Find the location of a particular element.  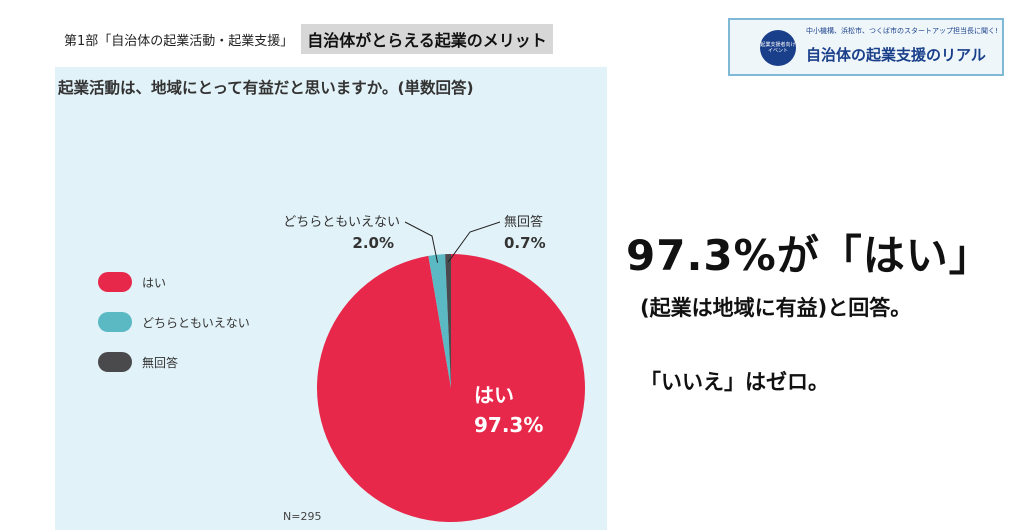

sample-size: N=295 is located at coordinates (302, 516).